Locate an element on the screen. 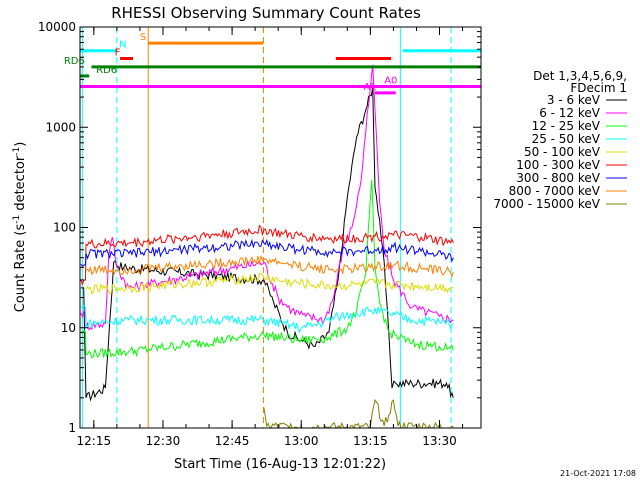 Image resolution: width=640 pixels, height=480 pixels. legend-label-4: 50 - 100 keV is located at coordinates (562, 152).